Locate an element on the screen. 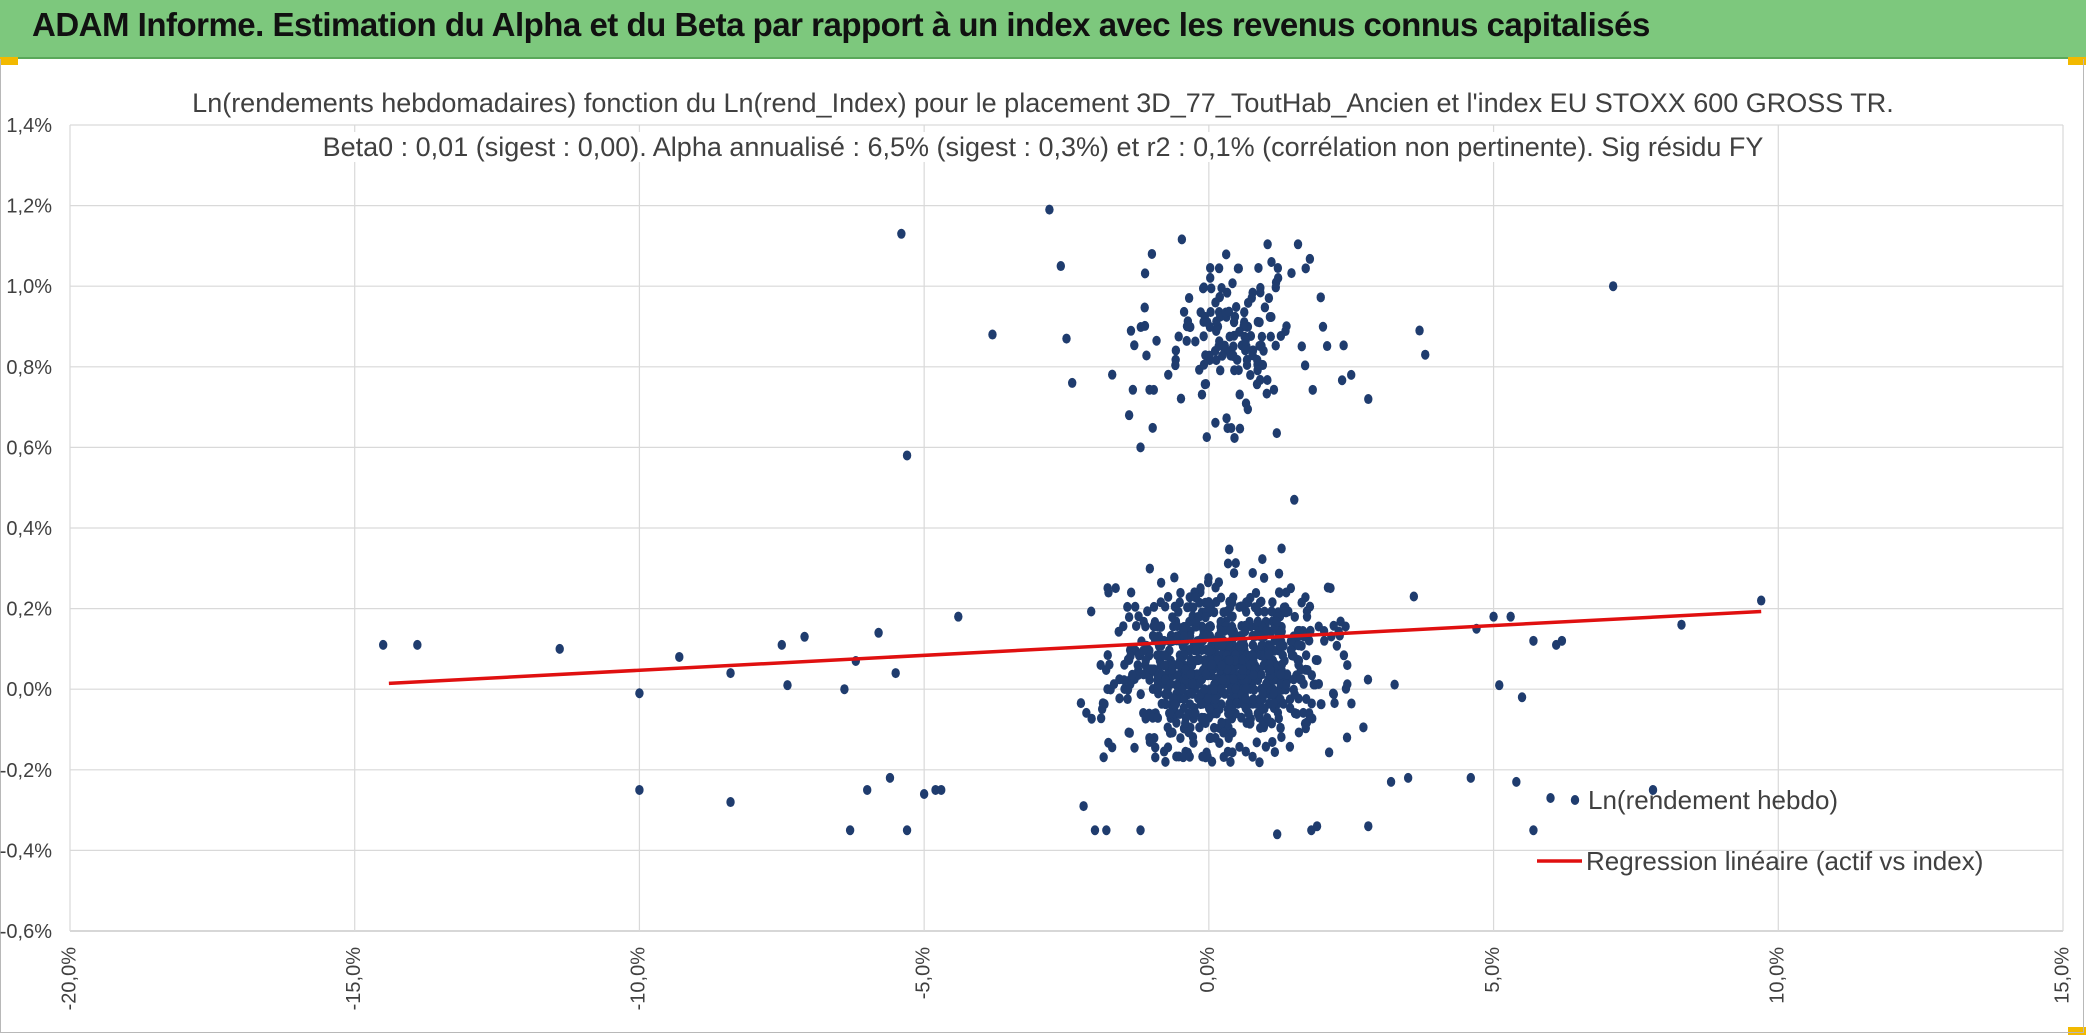  x-tick-label: -10,0% is located at coordinates (639, 979).